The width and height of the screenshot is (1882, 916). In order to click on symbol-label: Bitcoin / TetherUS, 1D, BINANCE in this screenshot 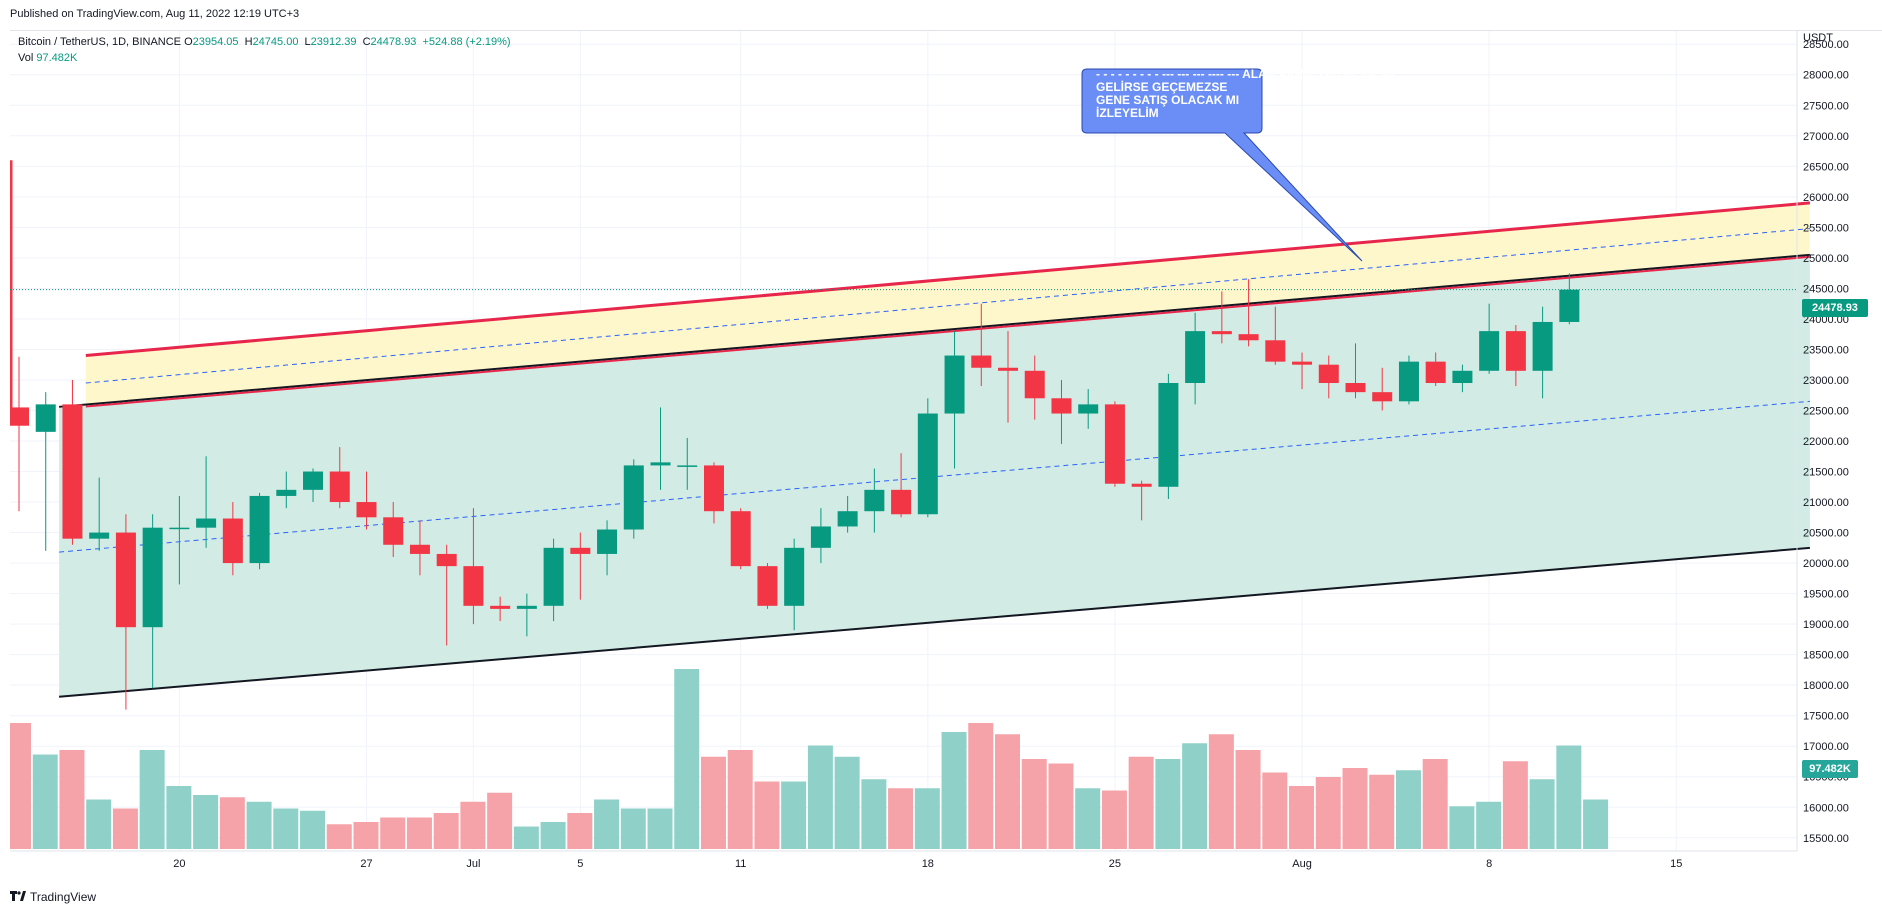, I will do `click(100, 42)`.